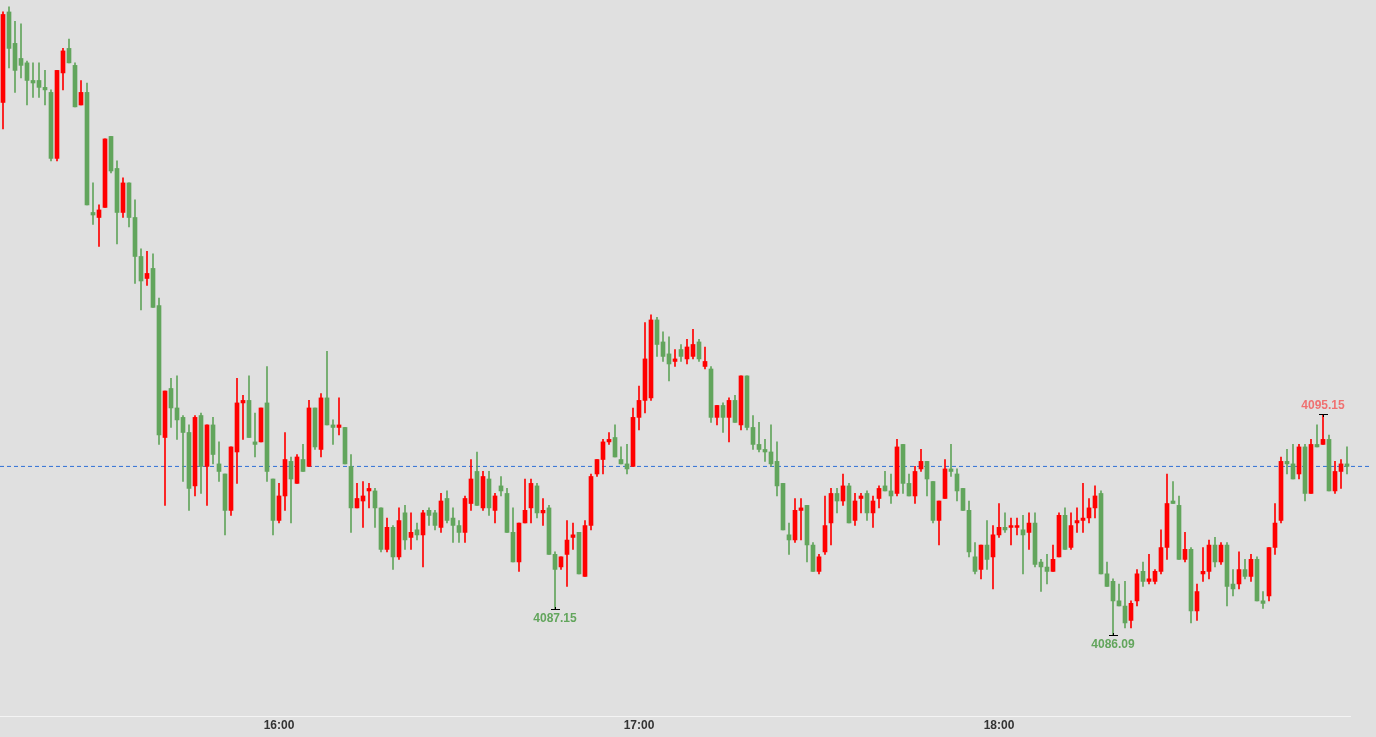 This screenshot has width=1376, height=737. What do you see at coordinates (279, 725) in the screenshot?
I see `x-tick-label: 16:00` at bounding box center [279, 725].